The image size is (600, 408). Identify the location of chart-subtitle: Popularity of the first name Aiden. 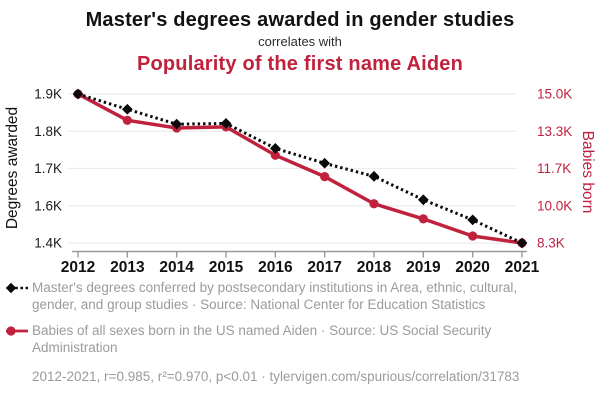
(300, 64).